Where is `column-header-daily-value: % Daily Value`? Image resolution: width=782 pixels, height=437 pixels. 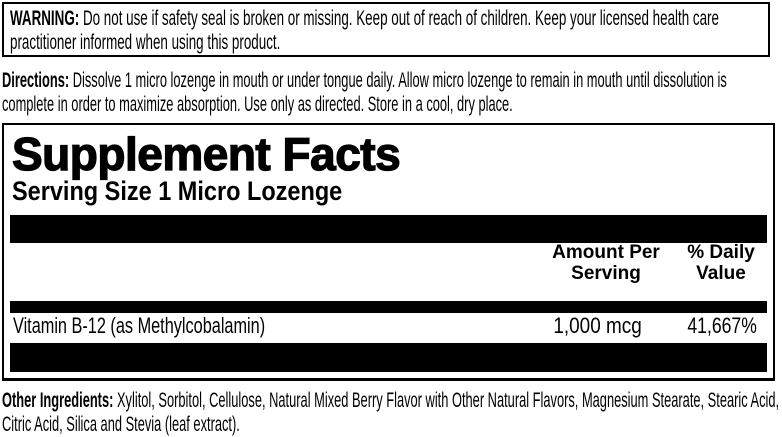
column-header-daily-value: % Daily Value is located at coordinates (721, 263).